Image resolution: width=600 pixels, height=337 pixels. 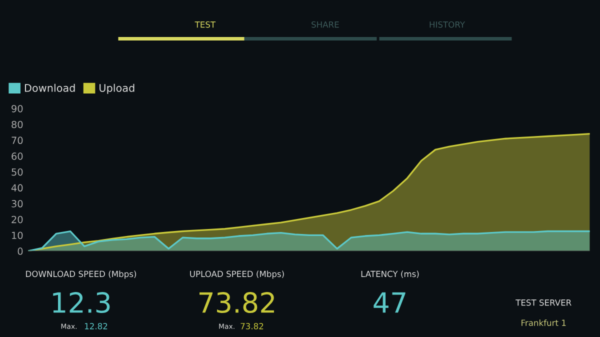 I want to click on y-tick-label: 70, so click(x=17, y=140).